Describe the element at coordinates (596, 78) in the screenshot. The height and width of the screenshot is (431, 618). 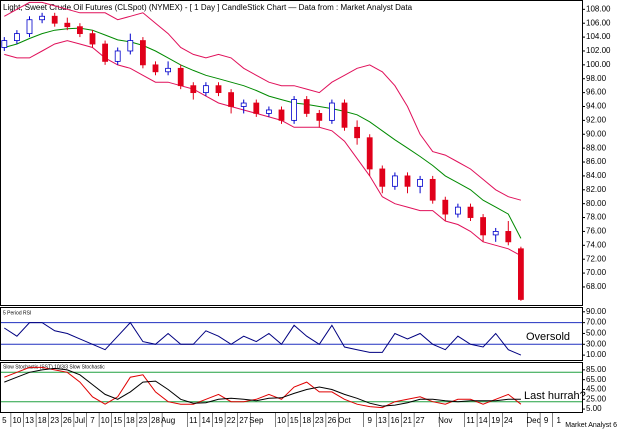
I see `y-tick-label: 98.00` at that location.